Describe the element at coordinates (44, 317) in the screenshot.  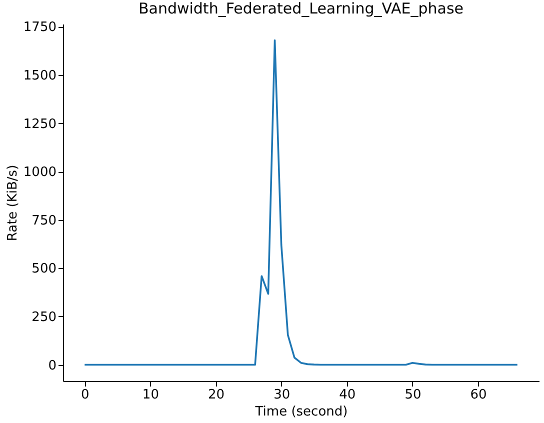
I see `y-tick-label: 250` at that location.